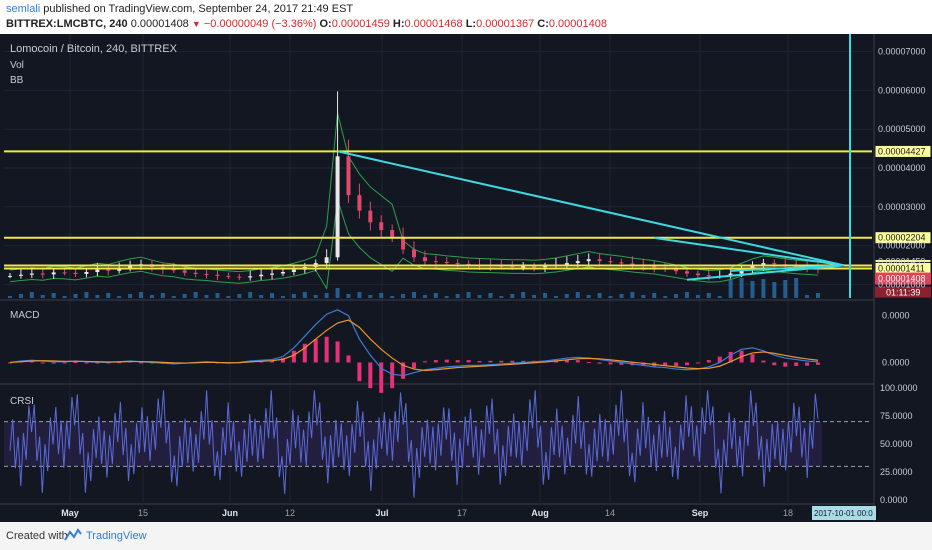  I want to click on price-tick-label: 0.00007000, so click(902, 52).